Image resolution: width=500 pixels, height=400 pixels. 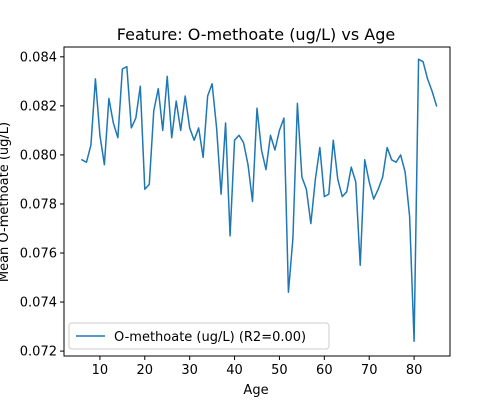 I want to click on x-tick-label: 30, so click(x=189, y=370).